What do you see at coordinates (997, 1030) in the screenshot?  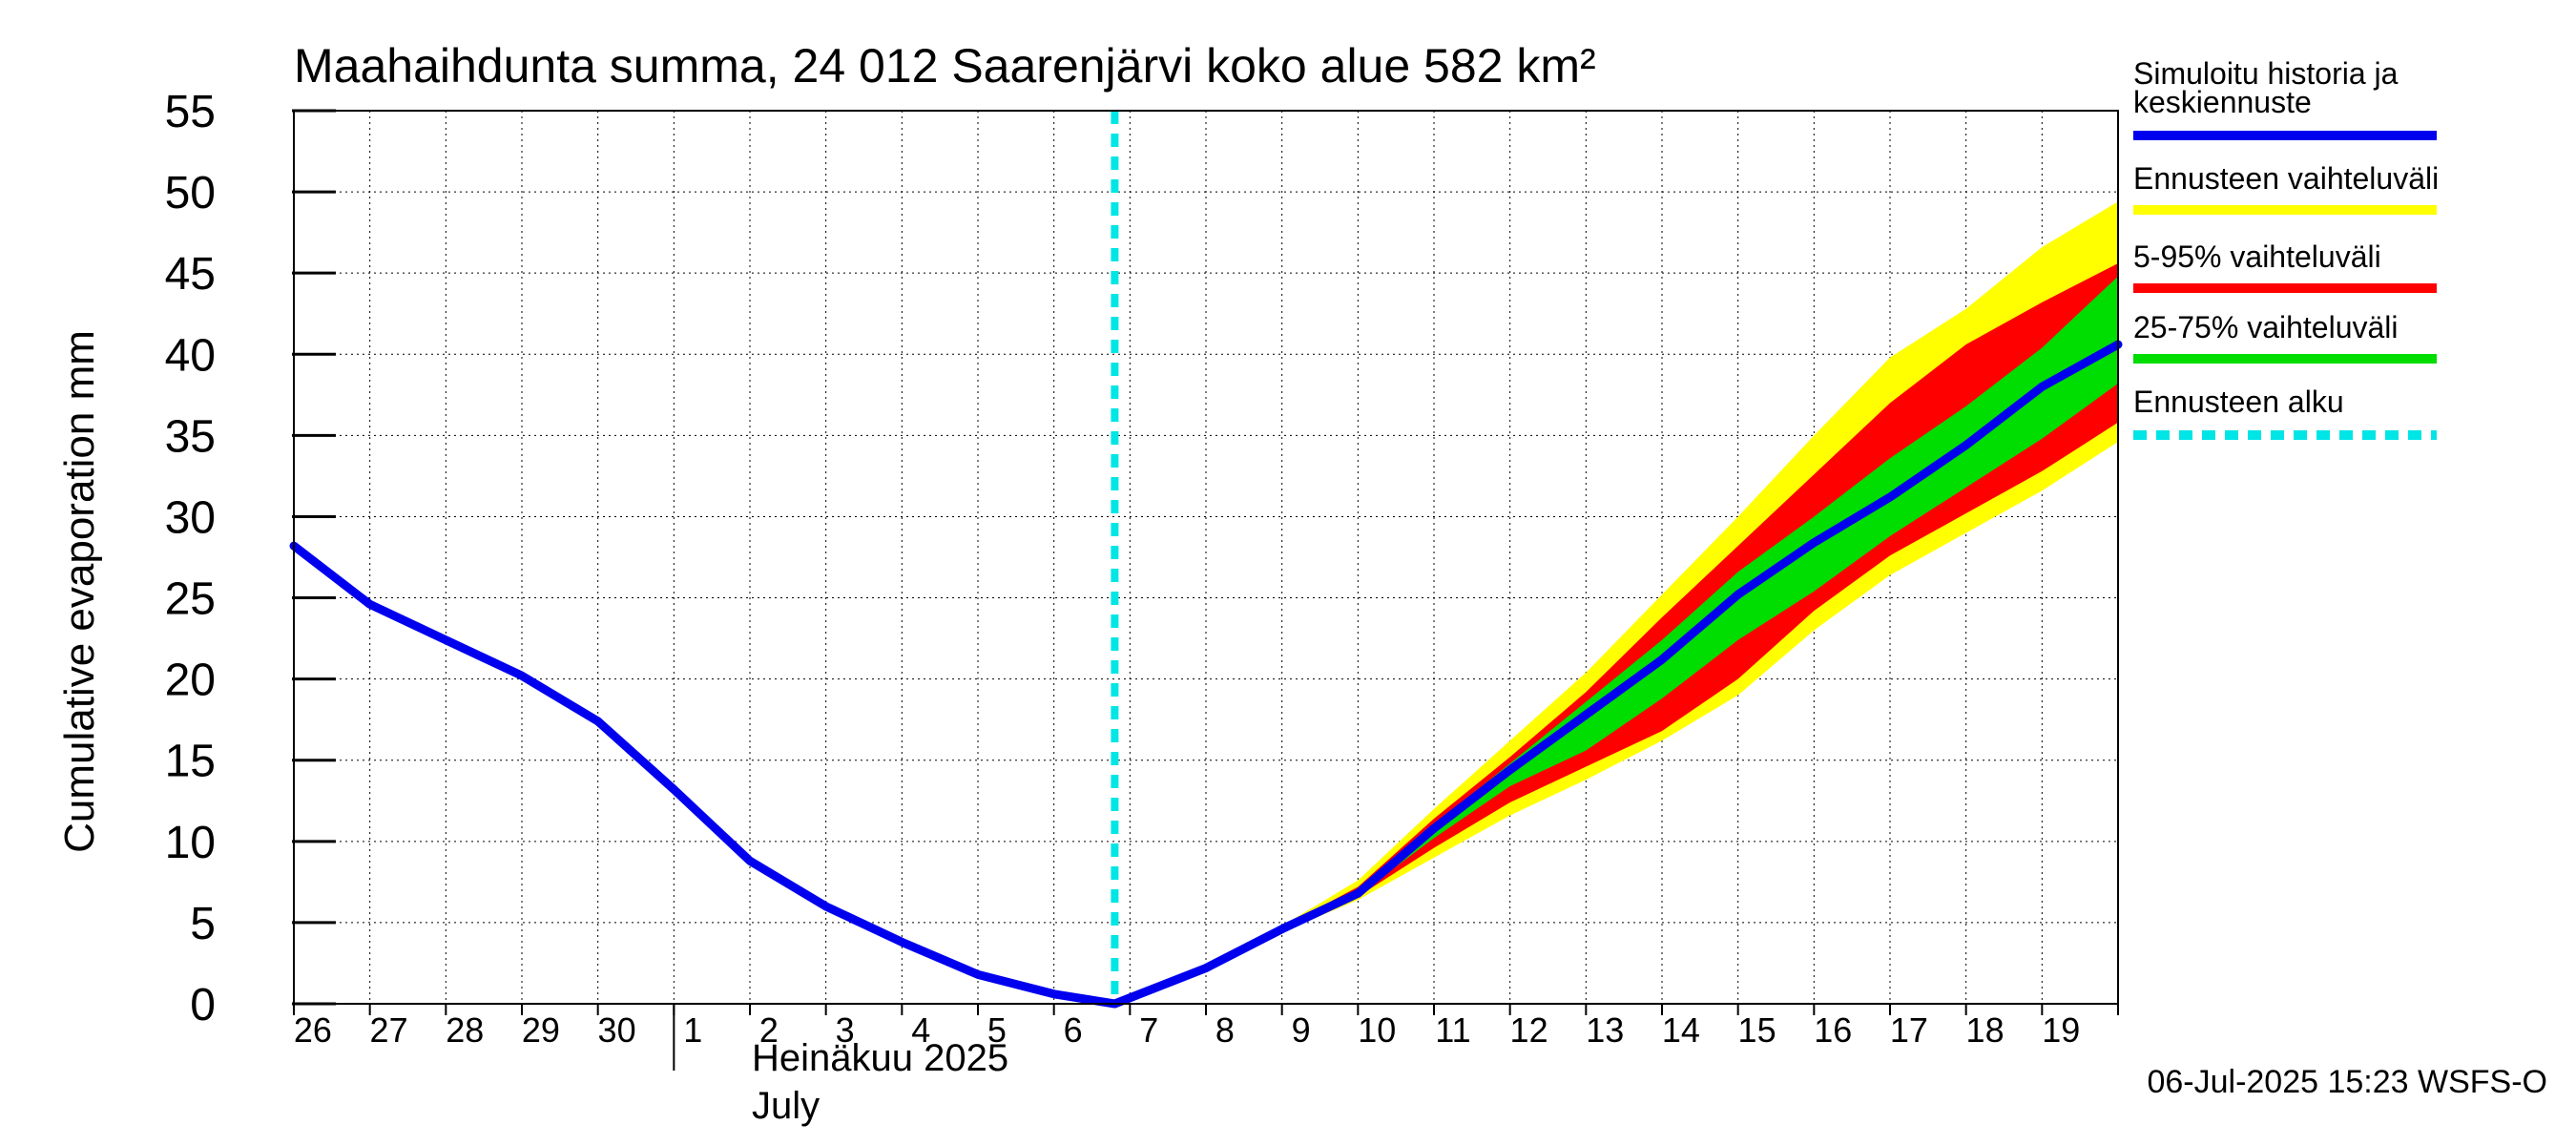 I see `x-day-label: 5` at bounding box center [997, 1030].